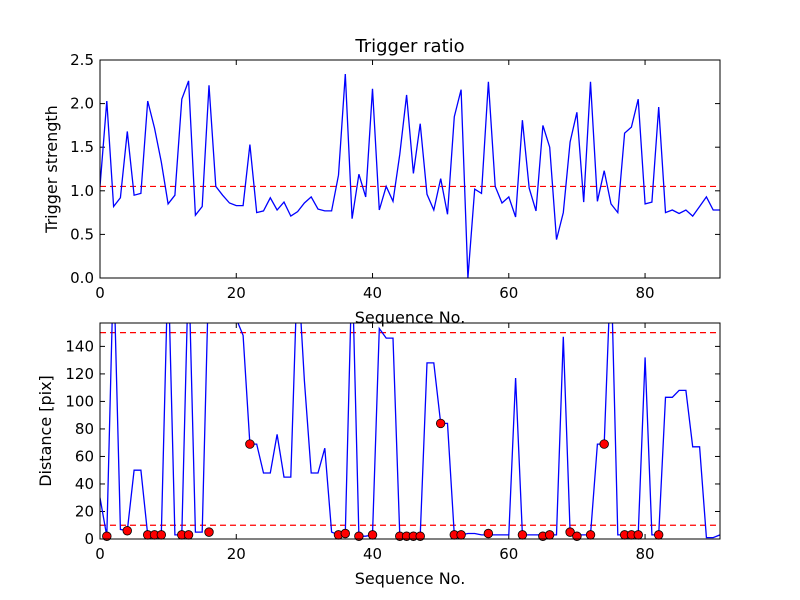 The image size is (800, 600). Describe the element at coordinates (84, 456) in the screenshot. I see `y-tick-label: 60` at that location.